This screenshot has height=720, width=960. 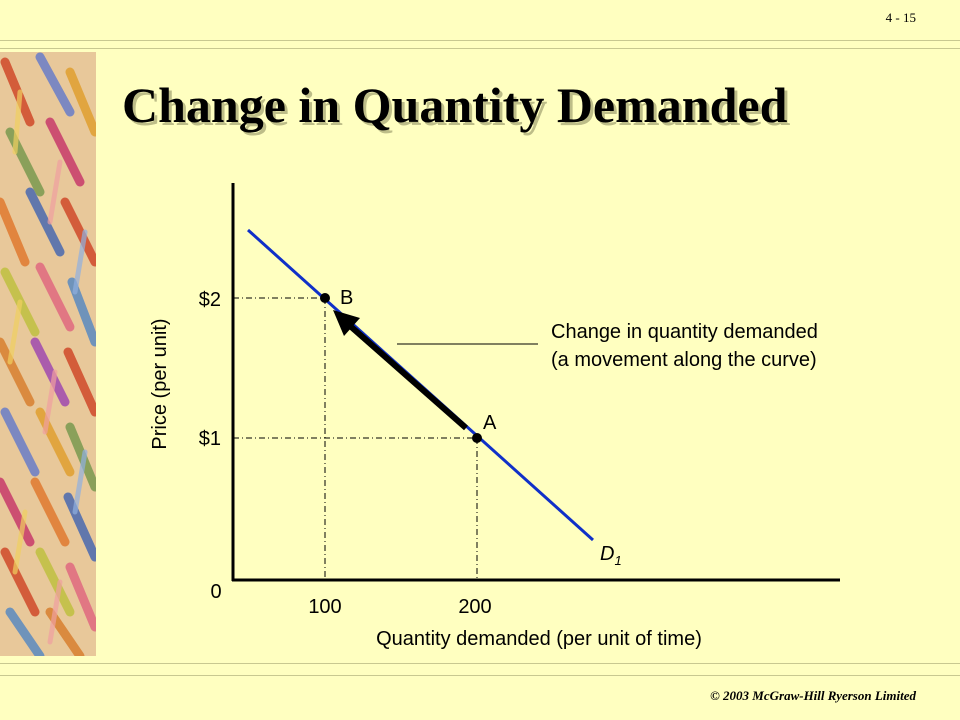 I want to click on copyright-notice: © 2003 McGraw-Hill Ryerson Limited, so click(x=813, y=695).